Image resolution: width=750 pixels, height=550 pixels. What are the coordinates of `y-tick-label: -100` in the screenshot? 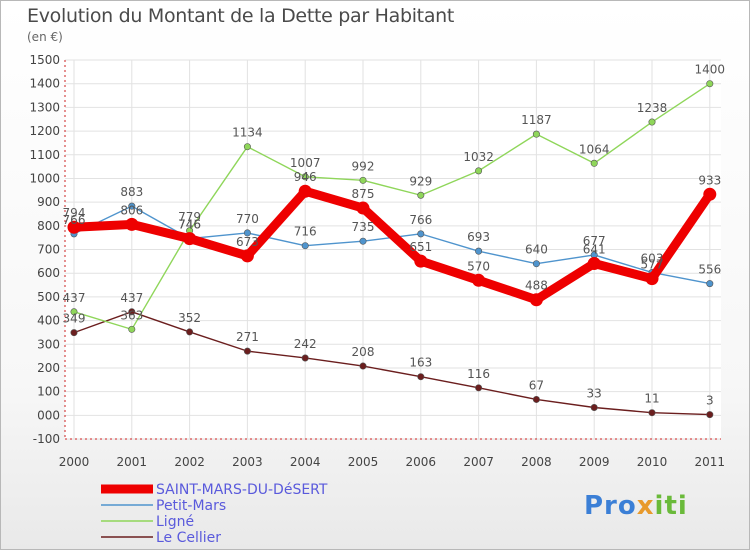 It's located at (46, 439).